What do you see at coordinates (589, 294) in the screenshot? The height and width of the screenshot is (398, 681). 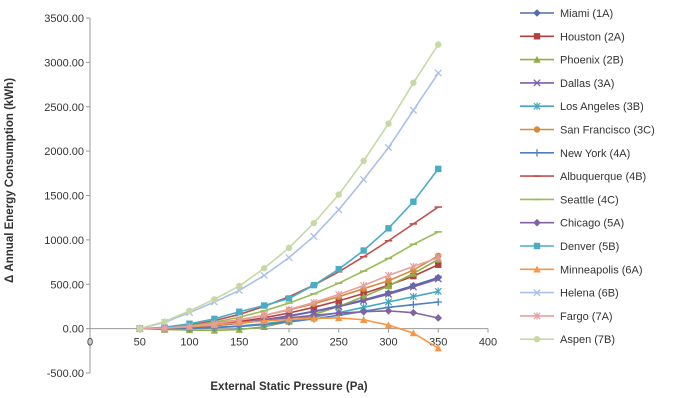 I see `legend-label: Helena (6B)` at bounding box center [589, 294].